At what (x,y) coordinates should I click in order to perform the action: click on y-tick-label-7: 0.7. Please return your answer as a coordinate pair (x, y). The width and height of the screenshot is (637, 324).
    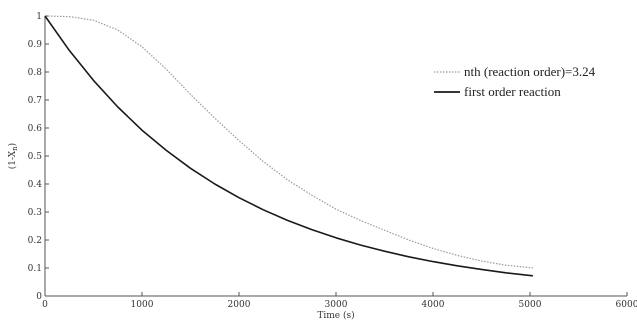
    Looking at the image, I should click on (35, 101).